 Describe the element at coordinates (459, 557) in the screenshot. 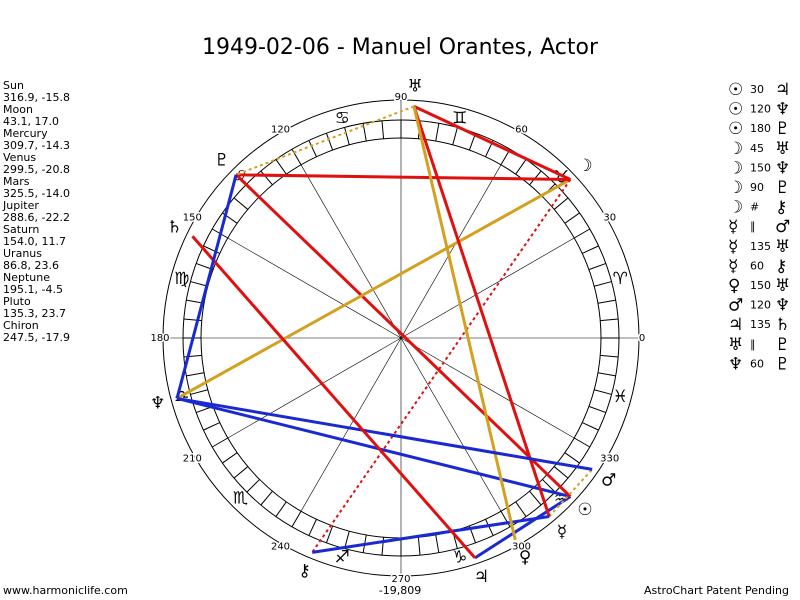

I see `zodiac-sign: ♑` at that location.